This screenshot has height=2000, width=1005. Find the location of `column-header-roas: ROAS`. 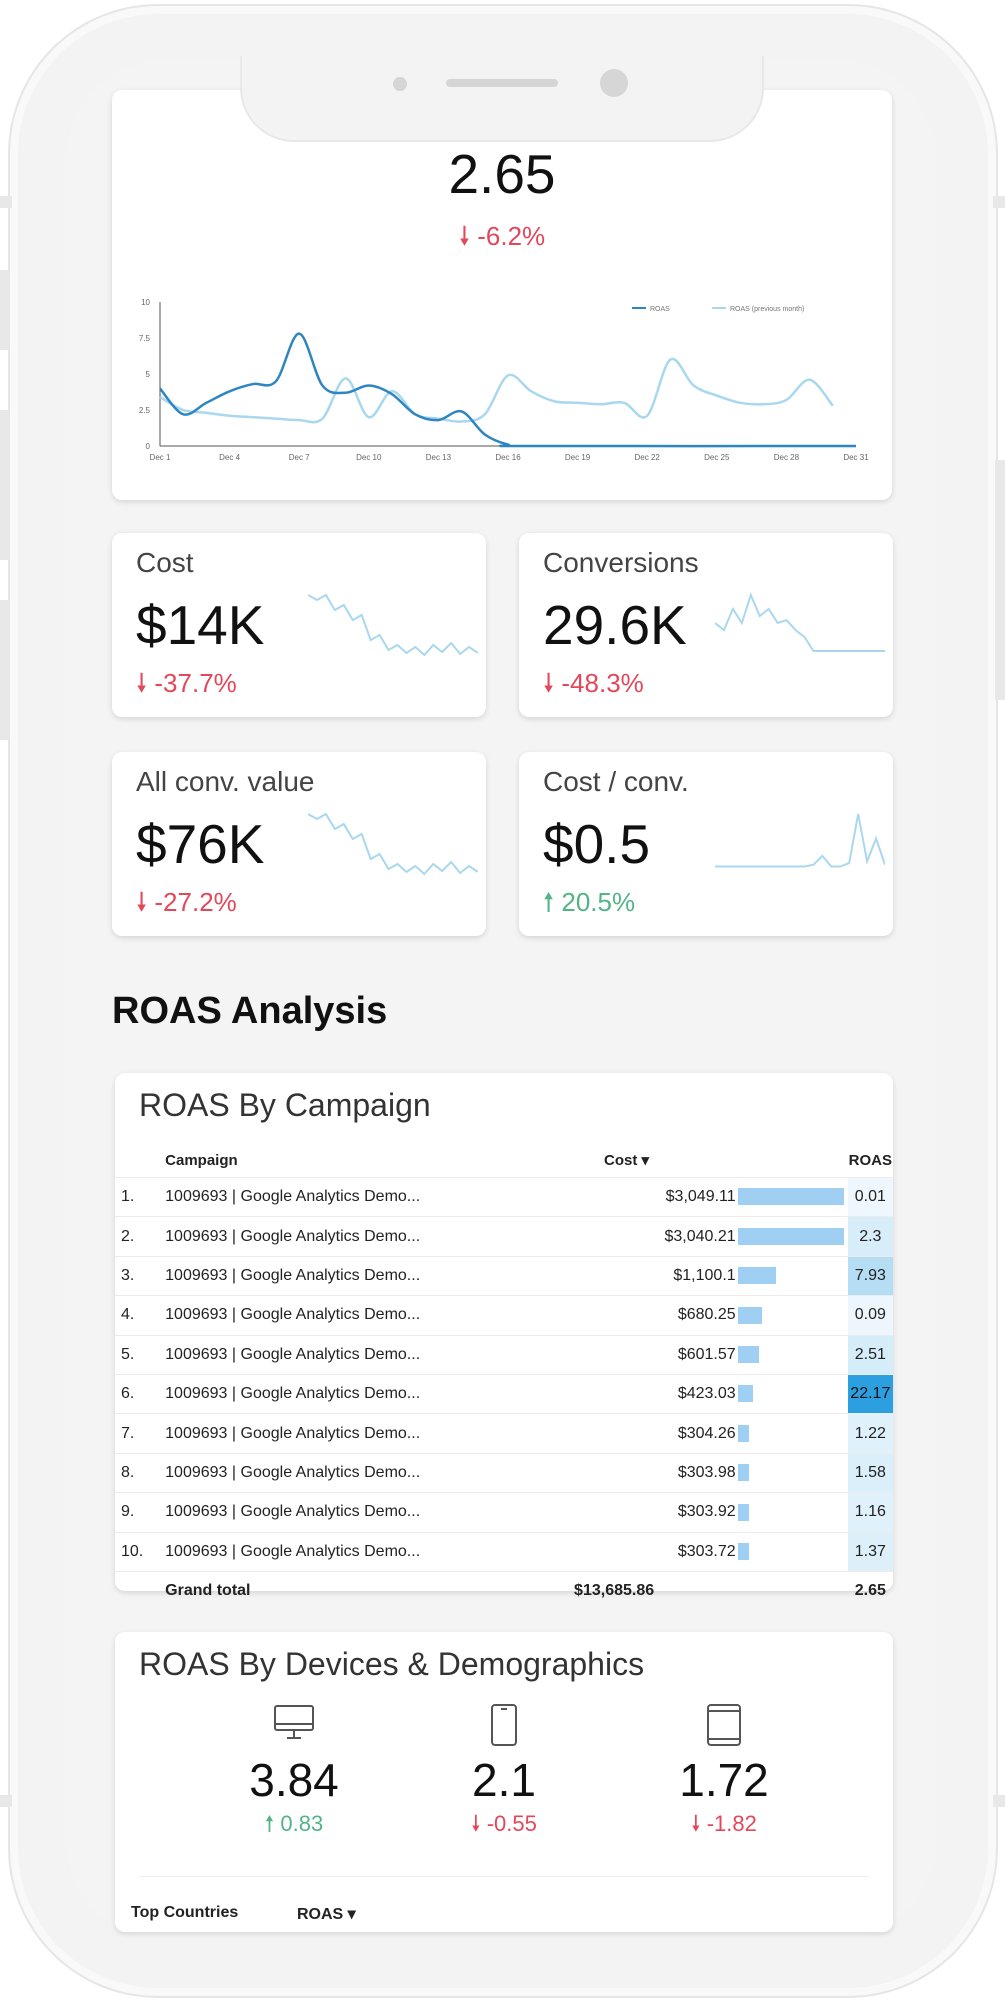

column-header-roas: ROAS is located at coordinates (870, 1160).